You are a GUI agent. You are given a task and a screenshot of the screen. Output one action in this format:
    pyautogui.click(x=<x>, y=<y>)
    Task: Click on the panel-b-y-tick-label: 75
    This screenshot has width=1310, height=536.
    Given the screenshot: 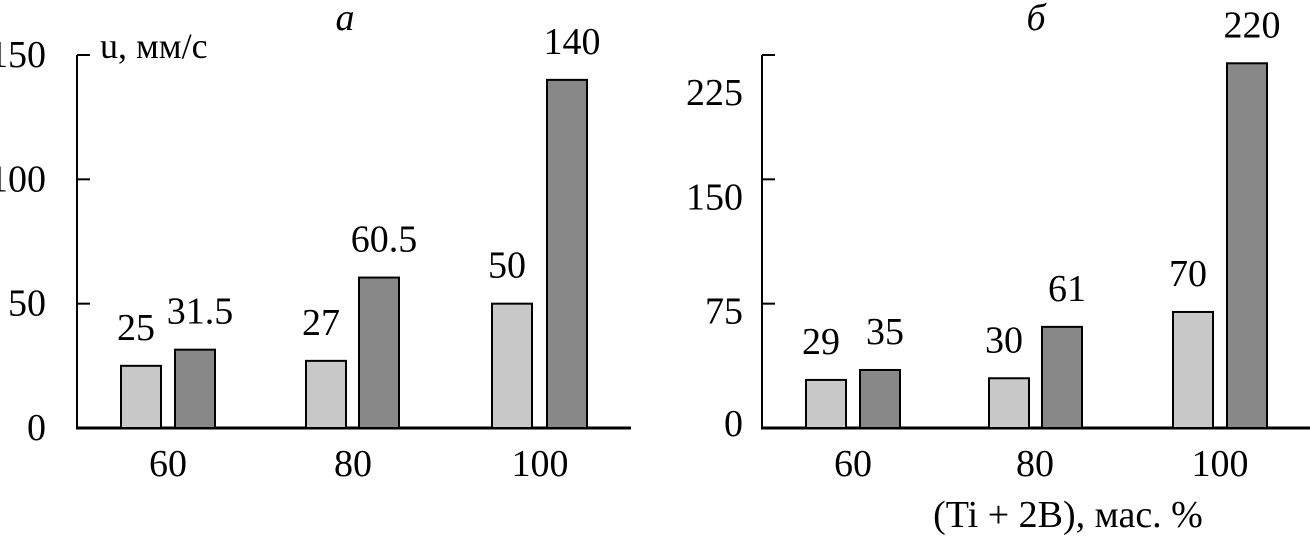 What is the action you would take?
    pyautogui.click(x=724, y=312)
    